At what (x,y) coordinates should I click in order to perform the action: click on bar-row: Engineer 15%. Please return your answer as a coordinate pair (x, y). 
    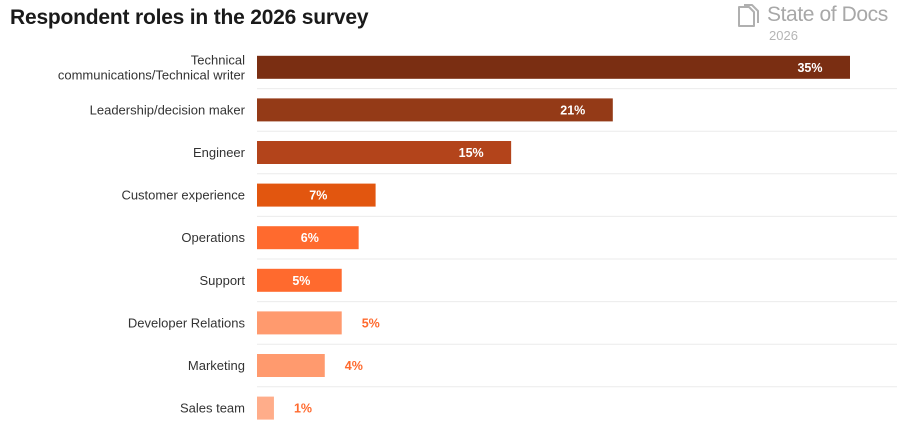
    Looking at the image, I should click on (545, 158).